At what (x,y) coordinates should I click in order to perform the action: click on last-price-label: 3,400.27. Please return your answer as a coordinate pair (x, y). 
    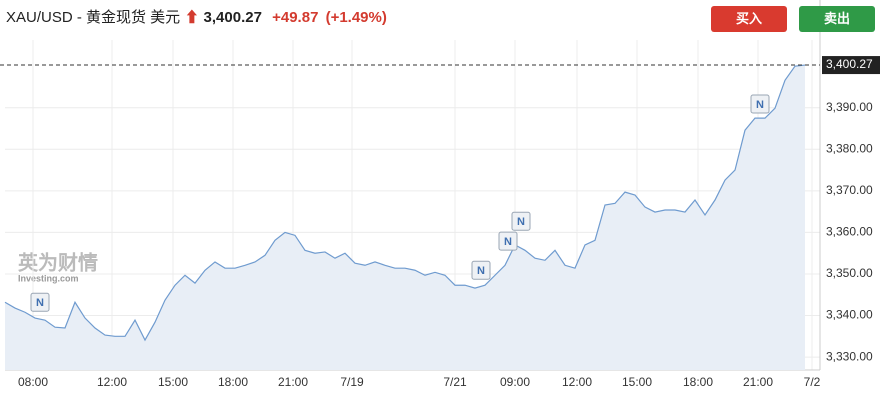
    Looking at the image, I should click on (849, 64).